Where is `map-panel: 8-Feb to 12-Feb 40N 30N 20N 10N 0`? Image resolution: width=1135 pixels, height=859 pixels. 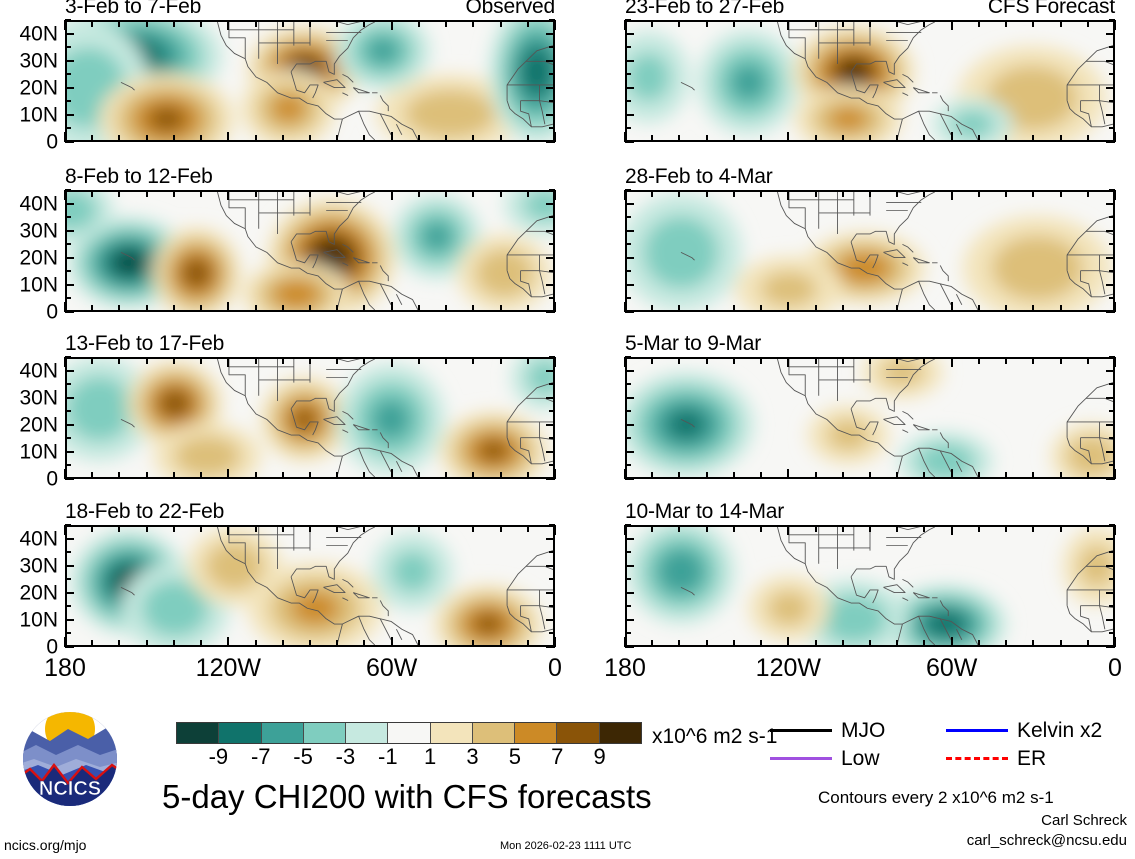
map-panel: 8-Feb to 12-Feb 40N 30N 20N 10N 0 is located at coordinates (287, 244).